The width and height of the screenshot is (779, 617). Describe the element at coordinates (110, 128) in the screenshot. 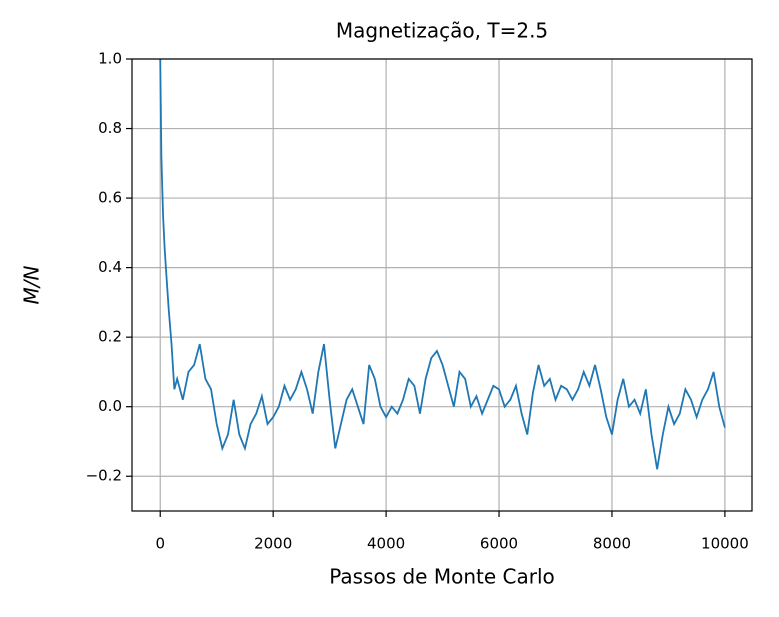

I see `y-tick-label: 0.8` at that location.